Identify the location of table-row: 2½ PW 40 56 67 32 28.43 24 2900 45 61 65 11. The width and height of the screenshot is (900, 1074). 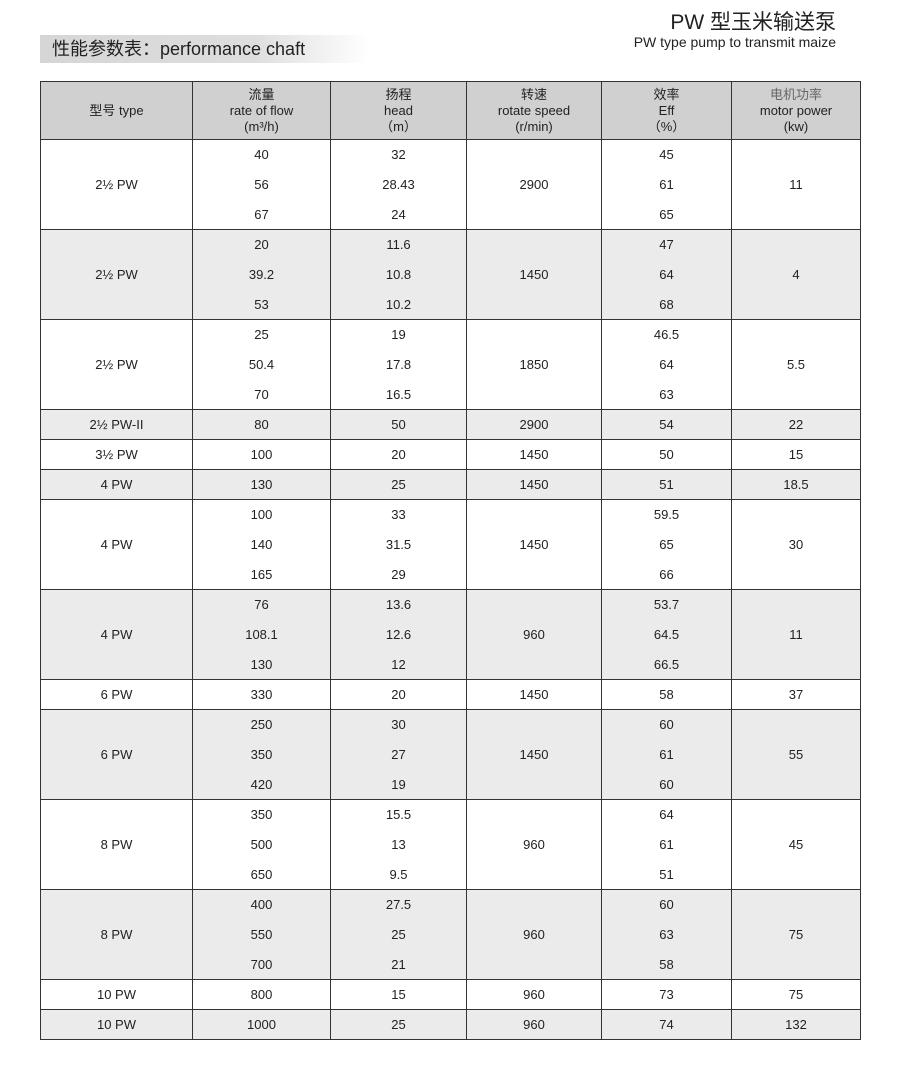
(450, 184).